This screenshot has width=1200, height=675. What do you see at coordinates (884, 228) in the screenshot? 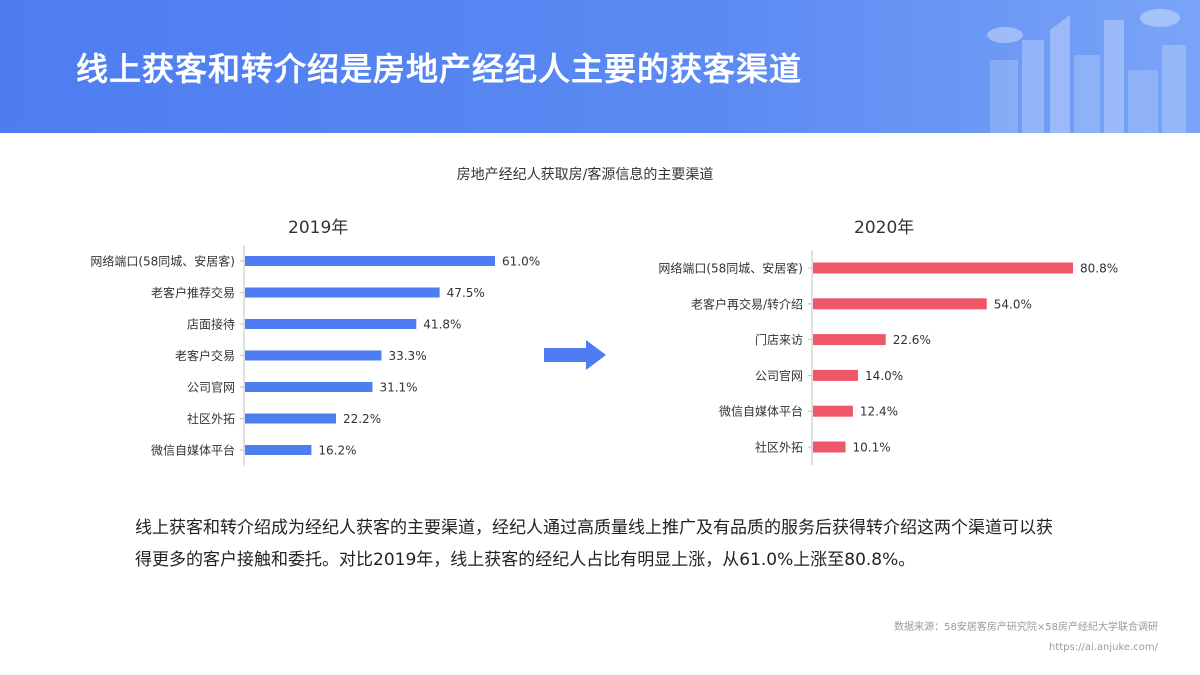
I see `year-label-2020: 2020年` at bounding box center [884, 228].